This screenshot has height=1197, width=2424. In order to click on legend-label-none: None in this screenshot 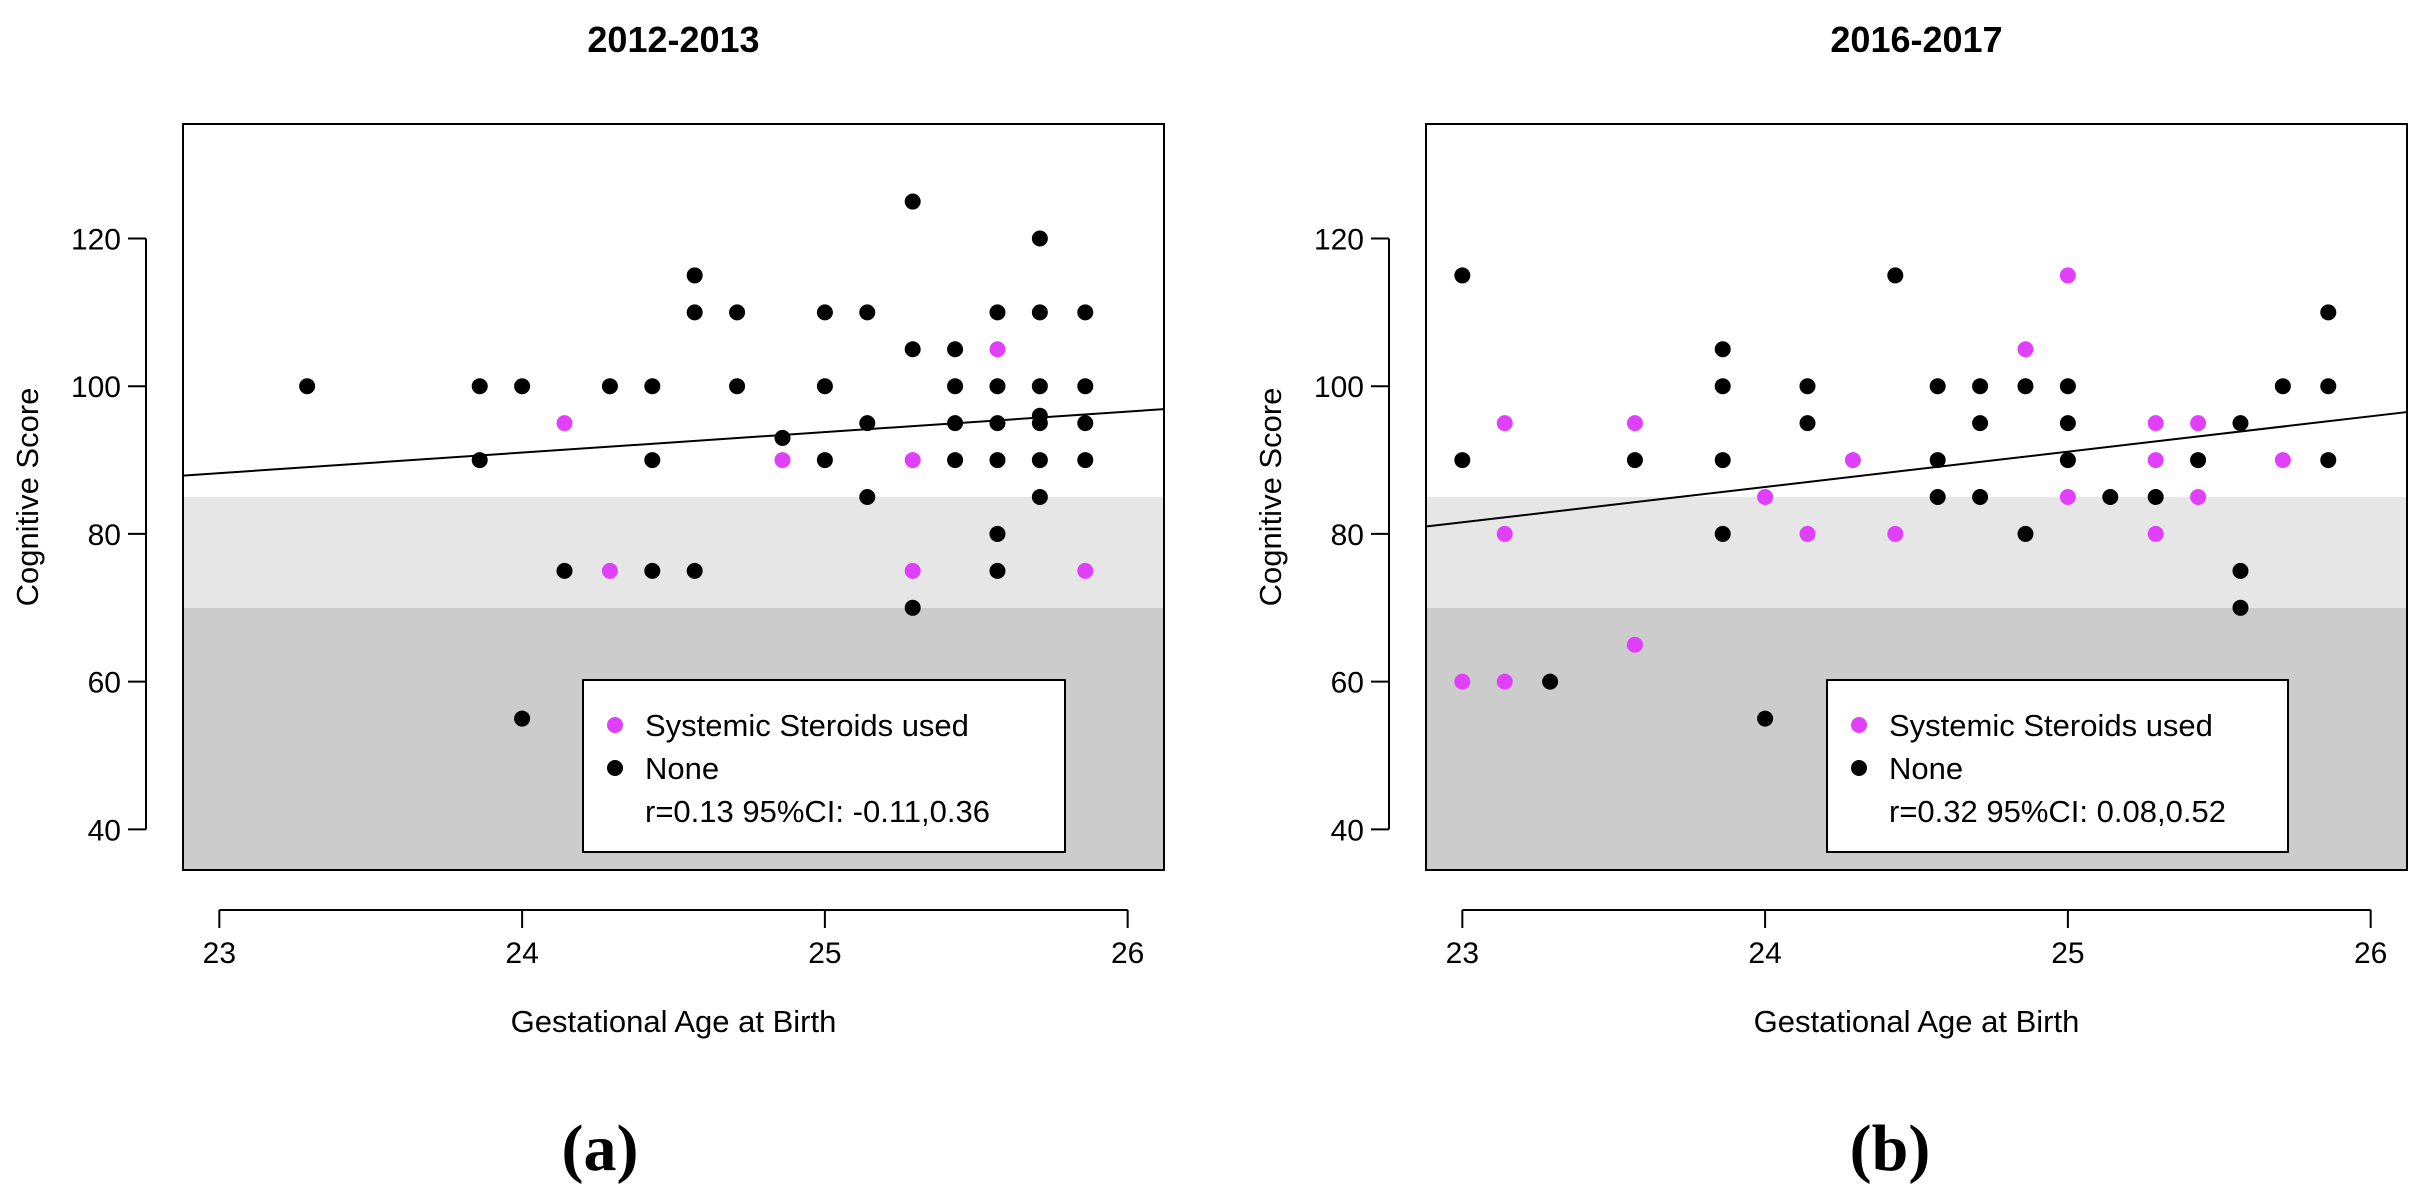, I will do `click(682, 768)`.